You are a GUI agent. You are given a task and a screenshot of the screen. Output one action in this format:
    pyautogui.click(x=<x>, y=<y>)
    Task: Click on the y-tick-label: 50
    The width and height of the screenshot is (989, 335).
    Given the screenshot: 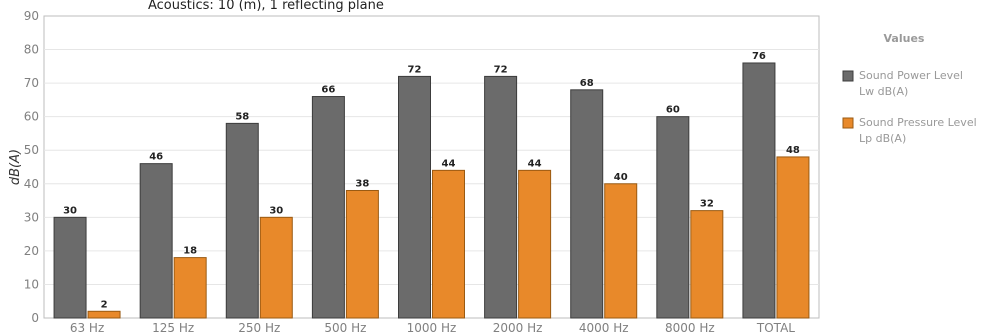 What is the action you would take?
    pyautogui.click(x=31, y=150)
    